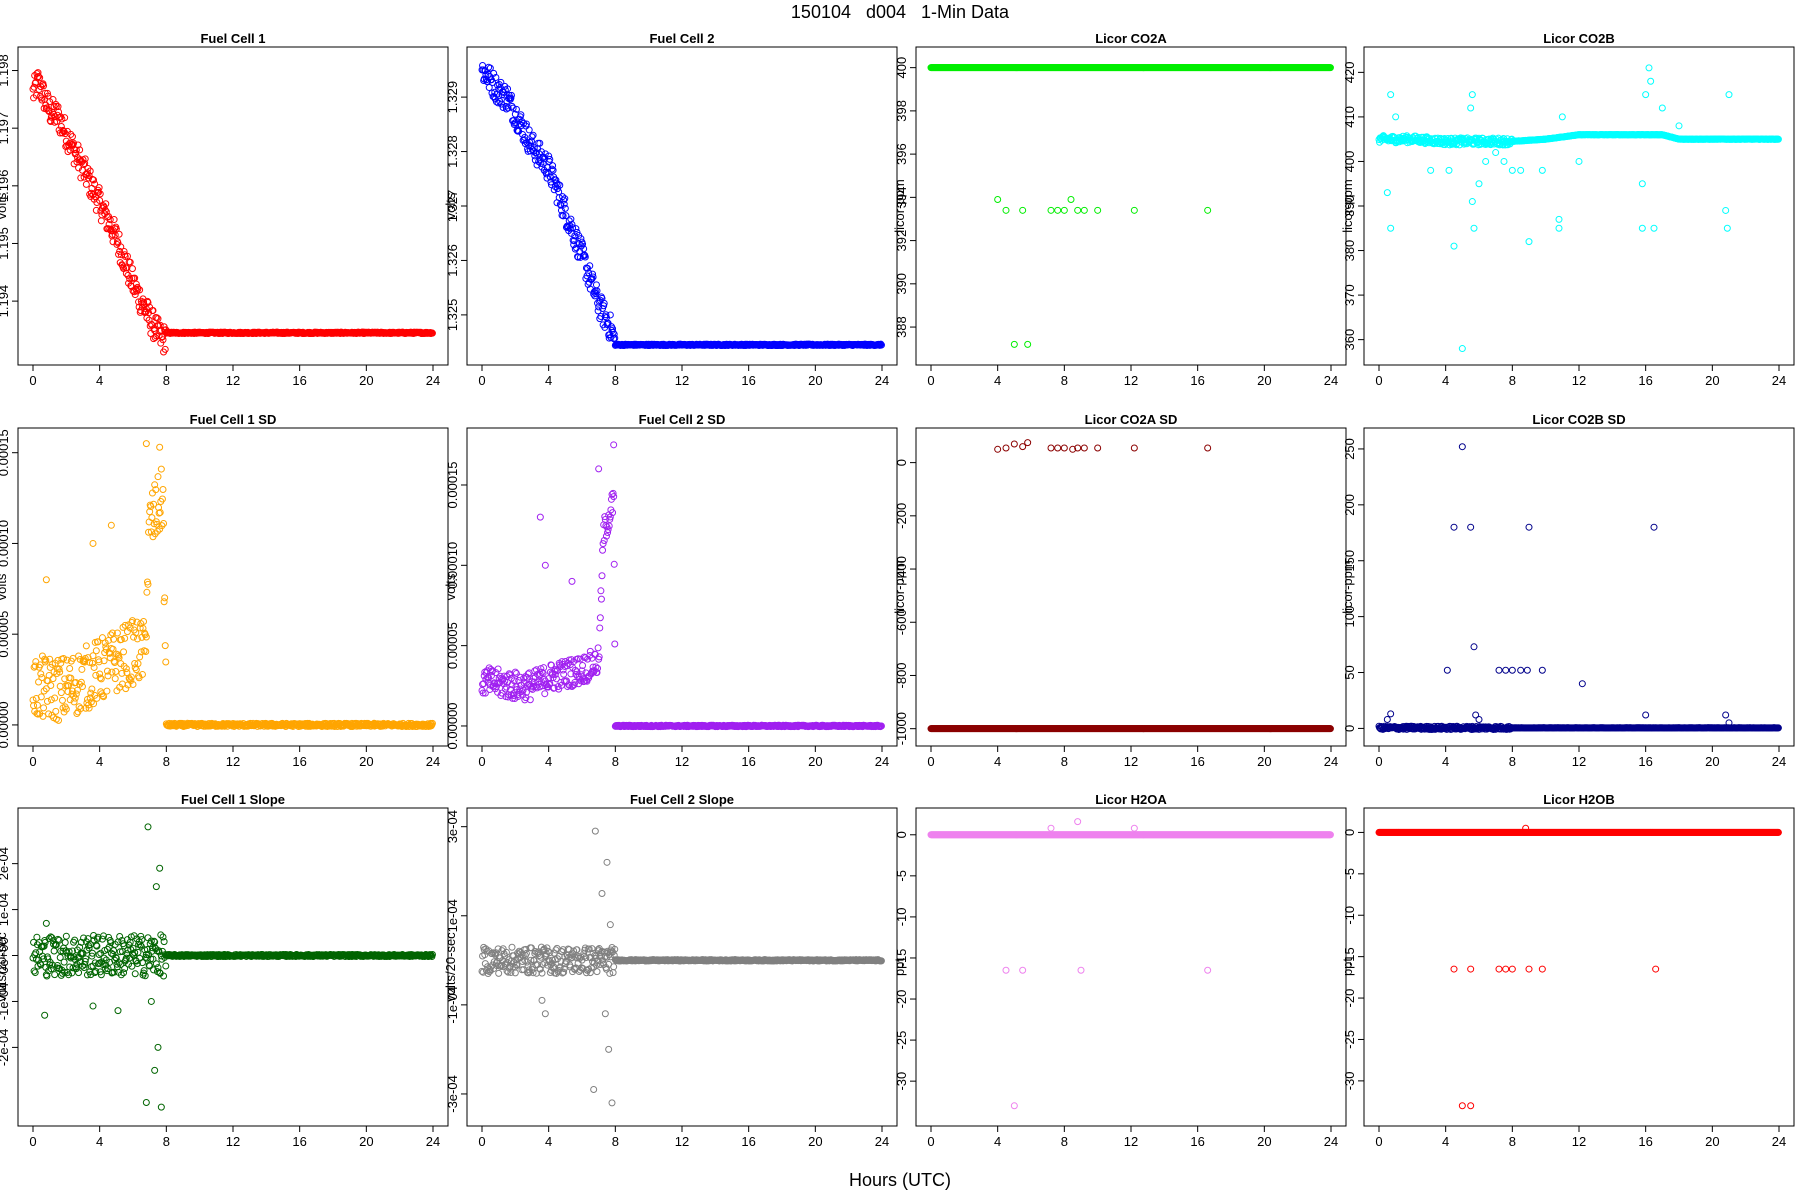 The width and height of the screenshot is (1800, 1200). Describe the element at coordinates (548, 380) in the screenshot. I see `x-tick-label: 4` at that location.